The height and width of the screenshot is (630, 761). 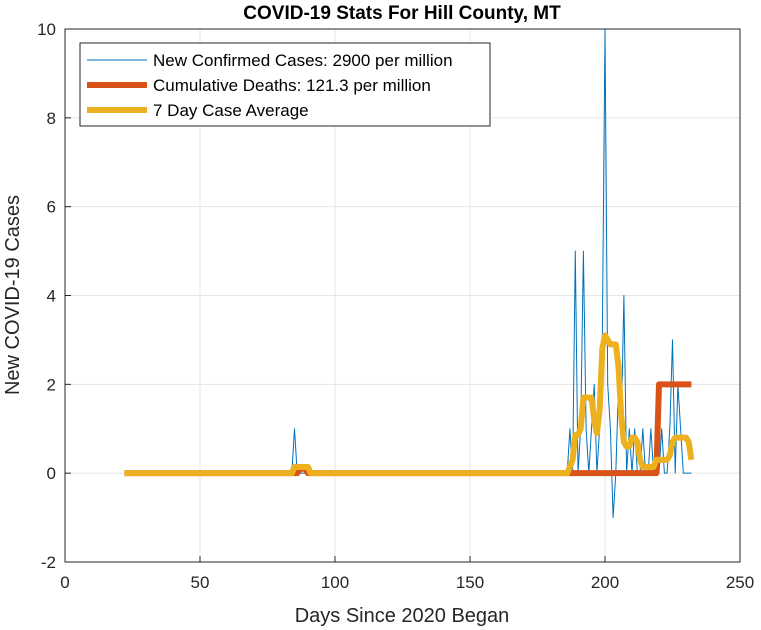 I want to click on x-tick-label: 250, so click(x=740, y=582).